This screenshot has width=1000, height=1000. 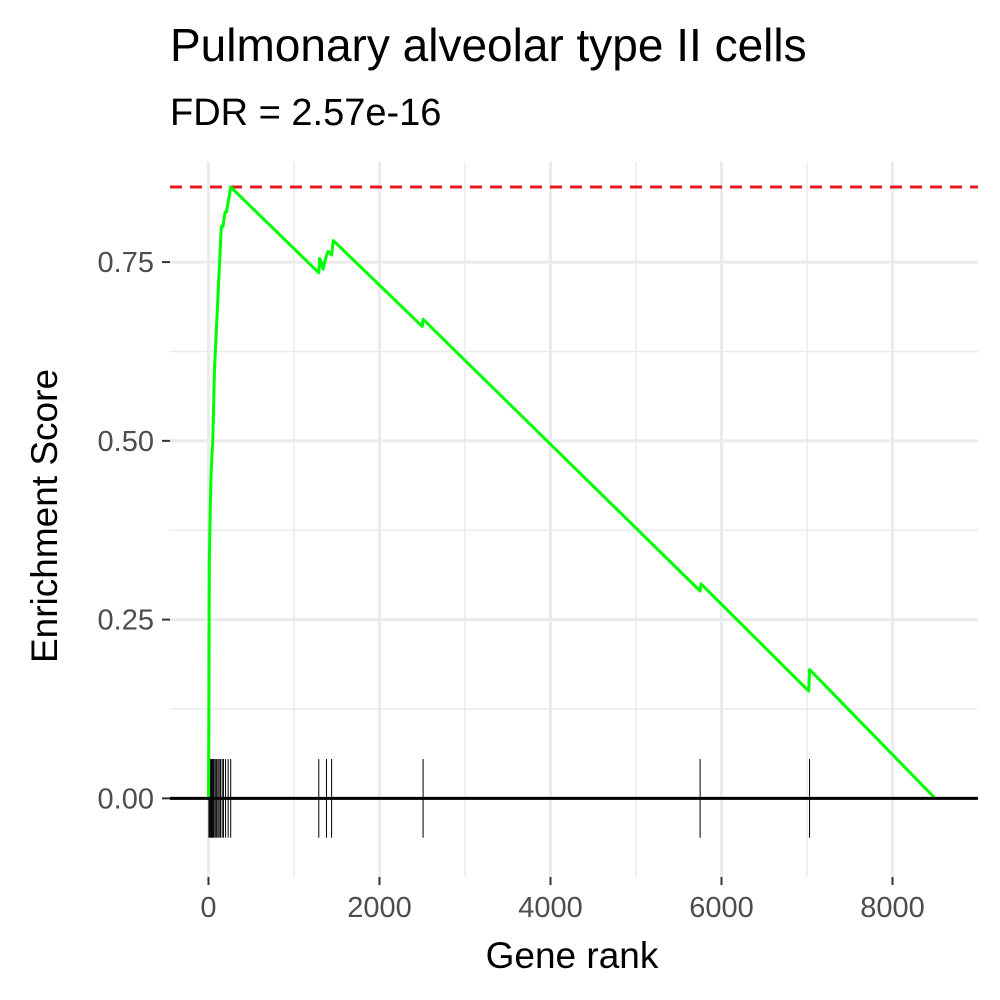 What do you see at coordinates (44, 516) in the screenshot?
I see `y-axis-title: Enrichment Score` at bounding box center [44, 516].